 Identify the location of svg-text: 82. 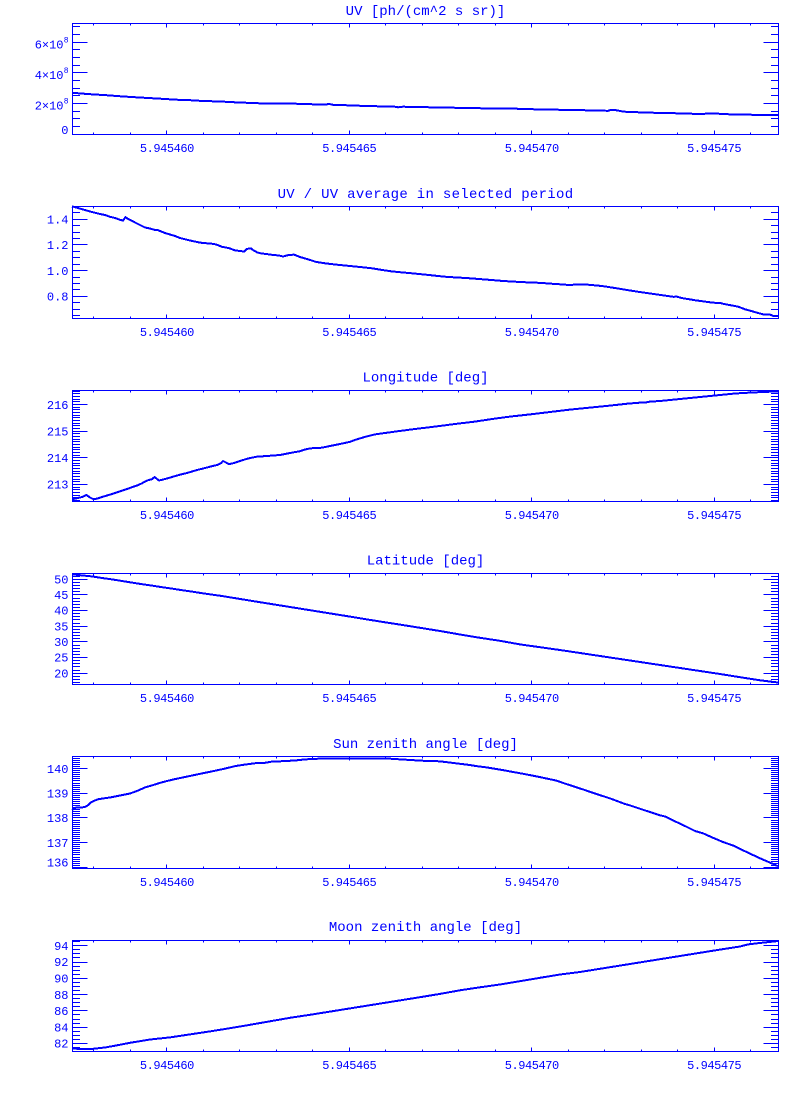
(61, 1045).